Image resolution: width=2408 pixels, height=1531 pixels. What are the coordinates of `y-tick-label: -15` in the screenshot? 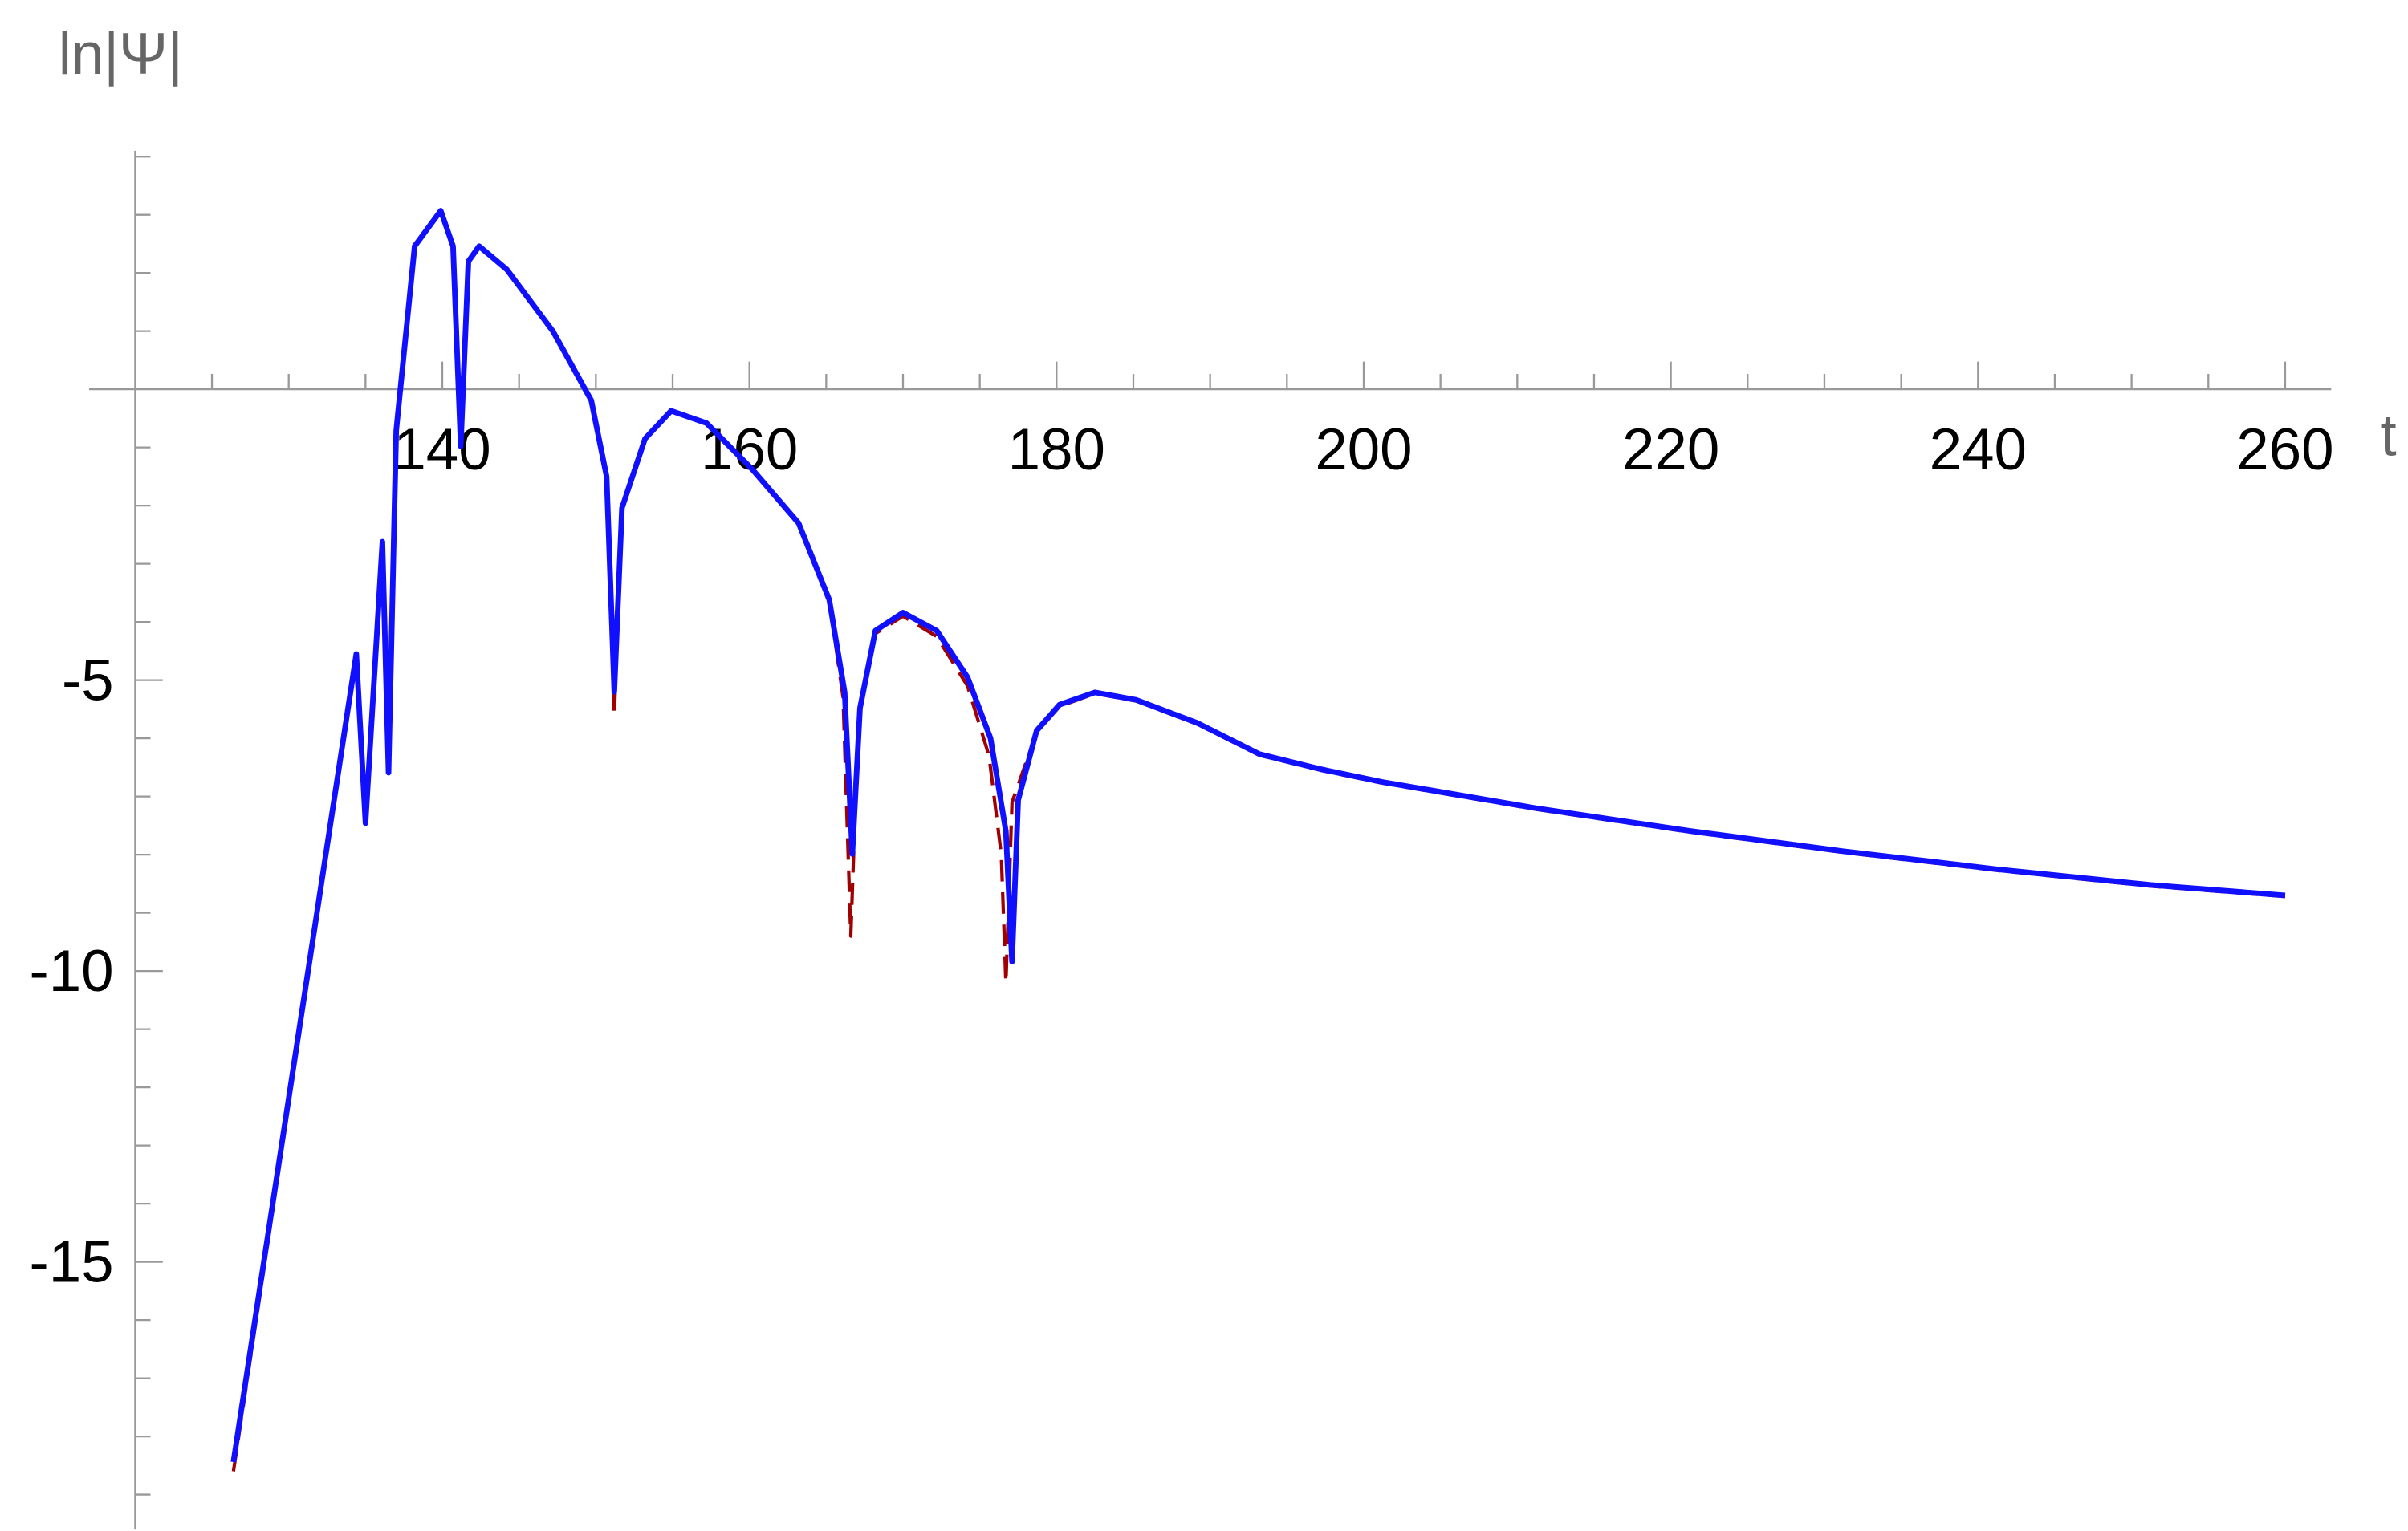 It's located at (72, 1261).